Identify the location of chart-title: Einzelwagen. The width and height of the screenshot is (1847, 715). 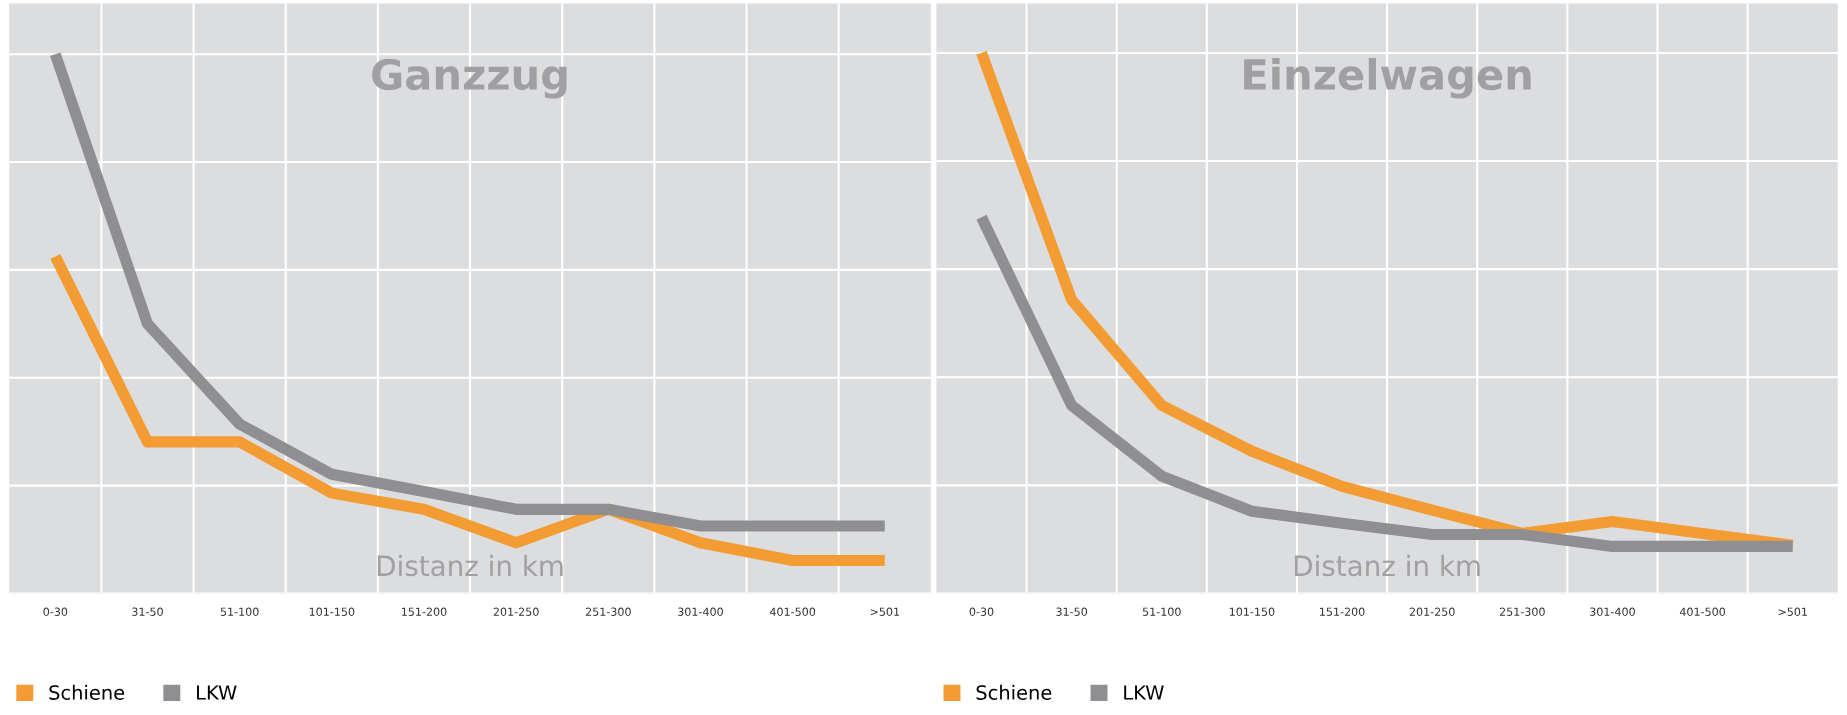
(1387, 78).